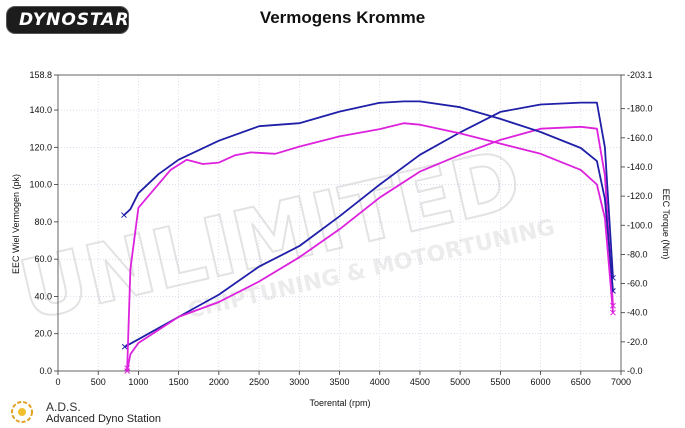 The width and height of the screenshot is (685, 428). I want to click on x-tick-label: 1500, so click(179, 382).